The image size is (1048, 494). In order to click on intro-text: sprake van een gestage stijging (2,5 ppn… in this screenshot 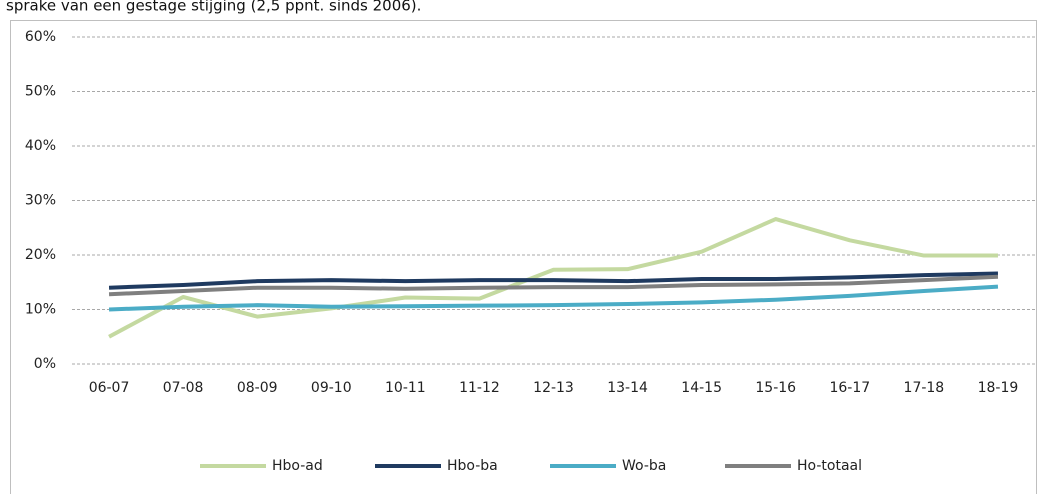, I will do `click(213, 7)`.